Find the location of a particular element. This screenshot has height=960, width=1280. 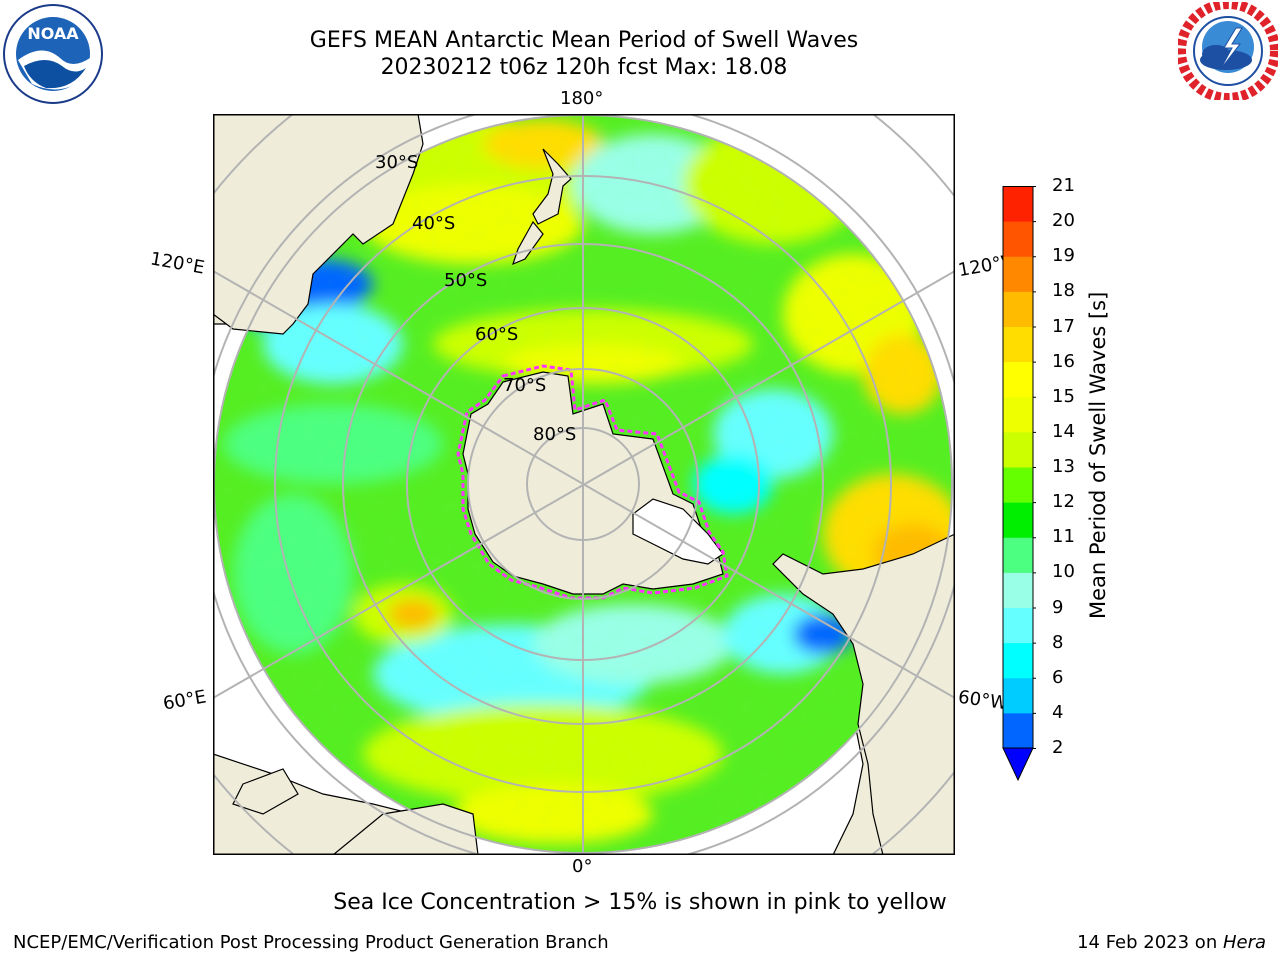

lat-label-60s: 60°S is located at coordinates (497, 334).